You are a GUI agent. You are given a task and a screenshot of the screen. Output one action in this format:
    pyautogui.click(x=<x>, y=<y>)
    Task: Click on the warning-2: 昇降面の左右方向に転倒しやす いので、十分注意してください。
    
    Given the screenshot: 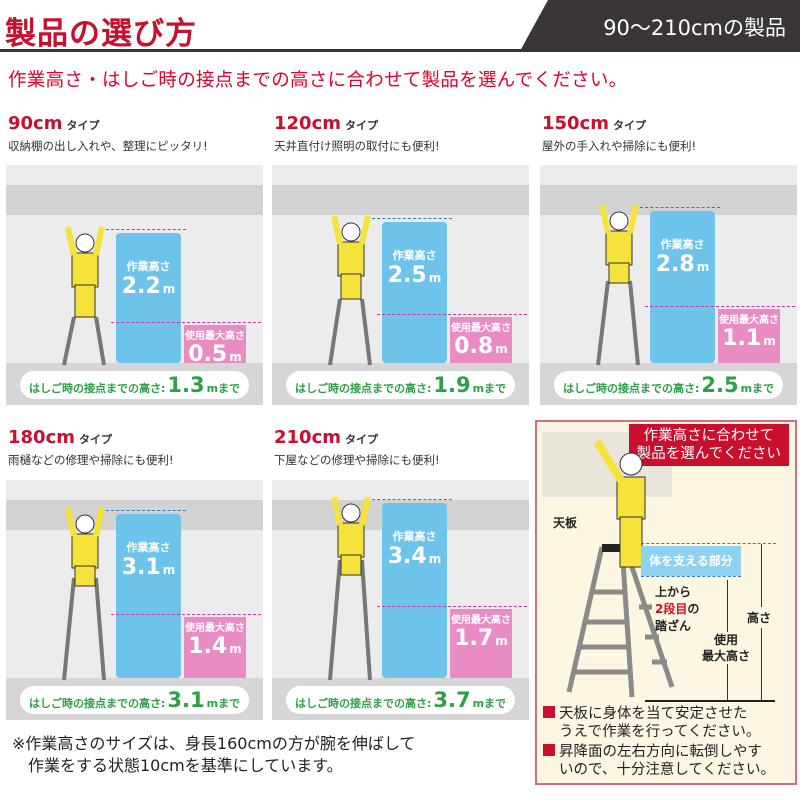 What is the action you would take?
    pyautogui.click(x=659, y=761)
    